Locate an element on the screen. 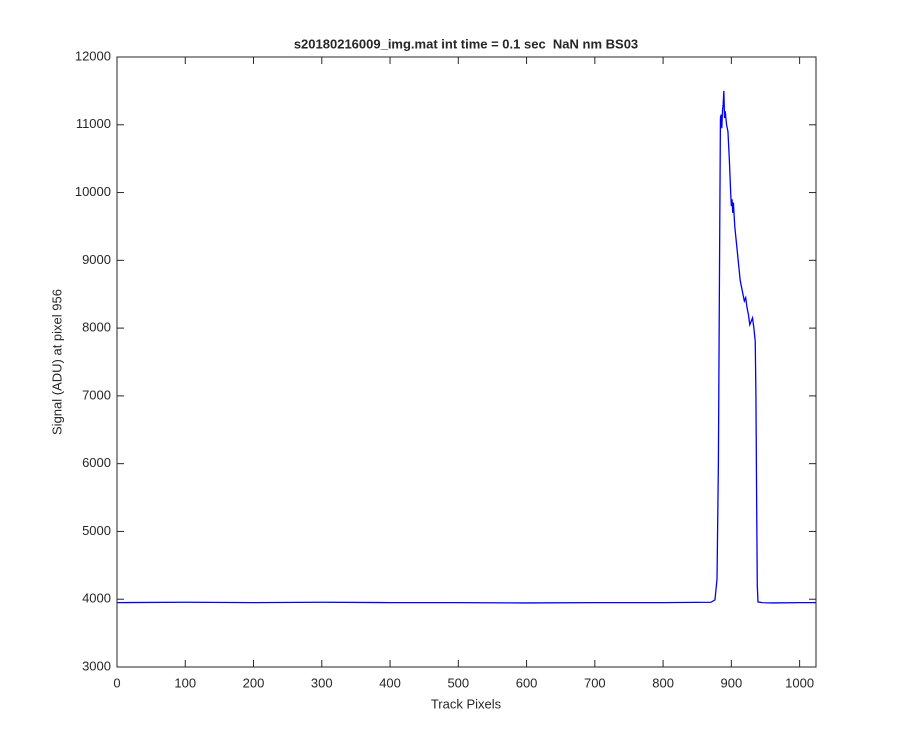  x-tick-label: 0 is located at coordinates (116, 682).